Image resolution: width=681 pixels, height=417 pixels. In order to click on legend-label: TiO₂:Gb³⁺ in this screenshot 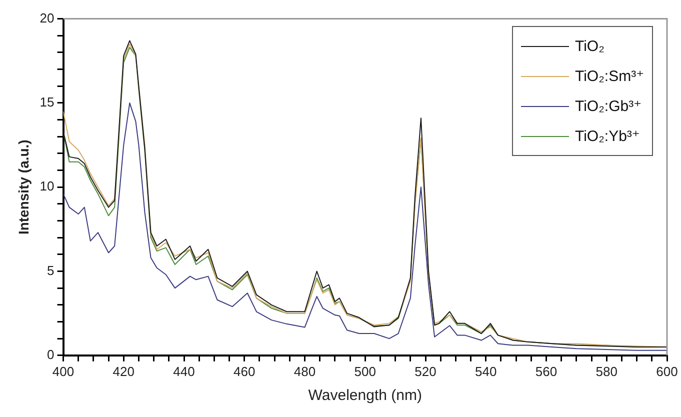, I will do `click(608, 106)`.